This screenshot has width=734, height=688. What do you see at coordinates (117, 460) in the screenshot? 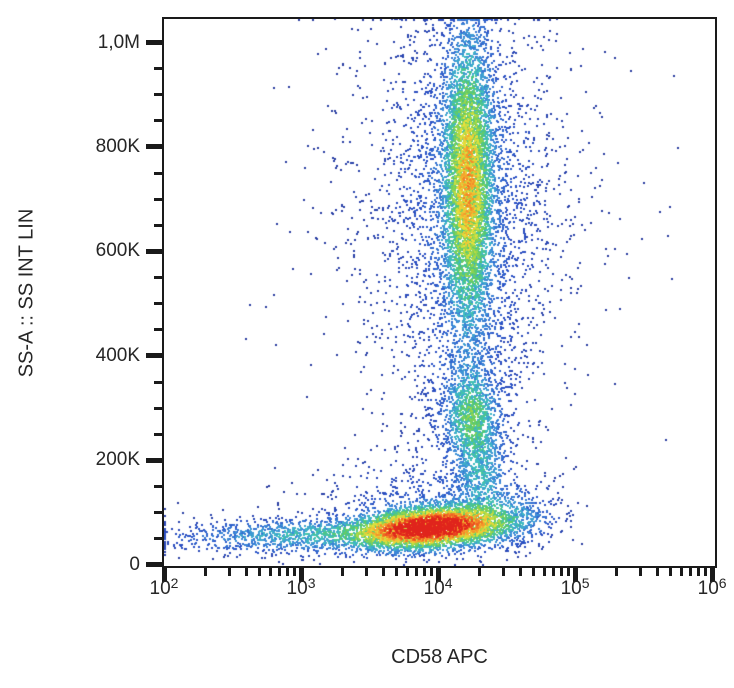
I see `y-axis-tick-label: 200K` at bounding box center [117, 460].